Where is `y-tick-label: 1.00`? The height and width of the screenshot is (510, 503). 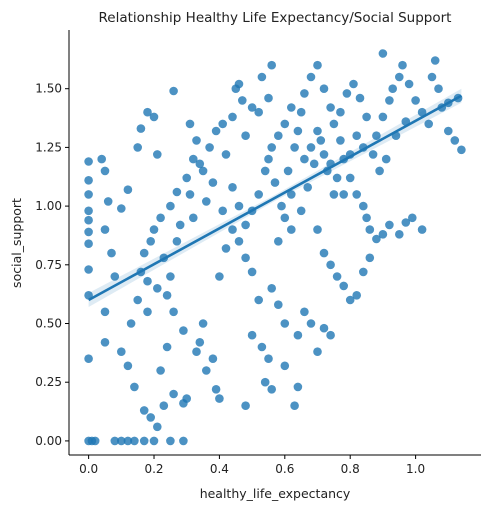 y-tick-label: 1.00 is located at coordinates (48, 206).